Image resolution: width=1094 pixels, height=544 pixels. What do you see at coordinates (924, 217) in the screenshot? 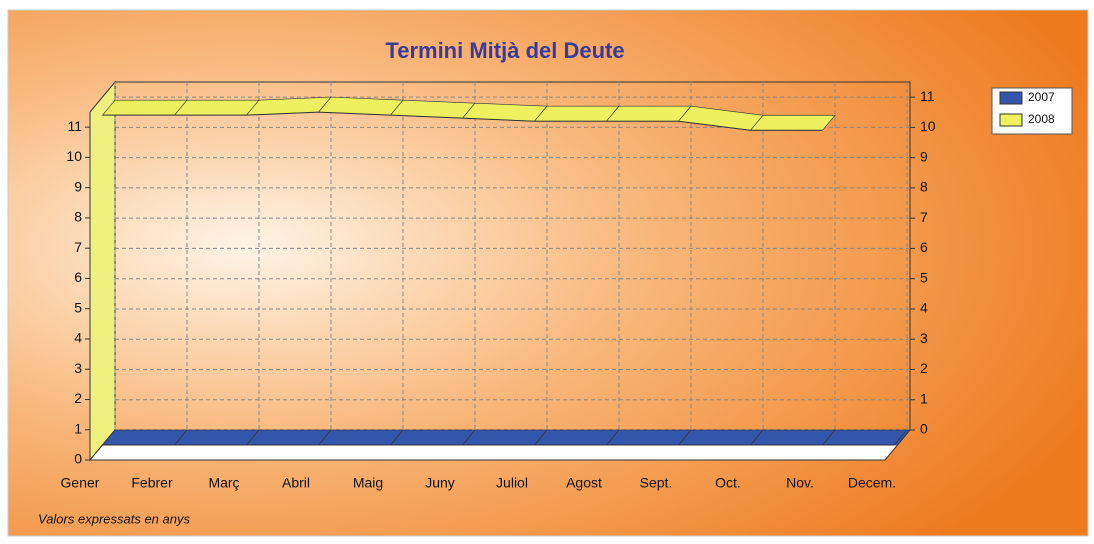
I see `y2-tick-label: 7` at bounding box center [924, 217].